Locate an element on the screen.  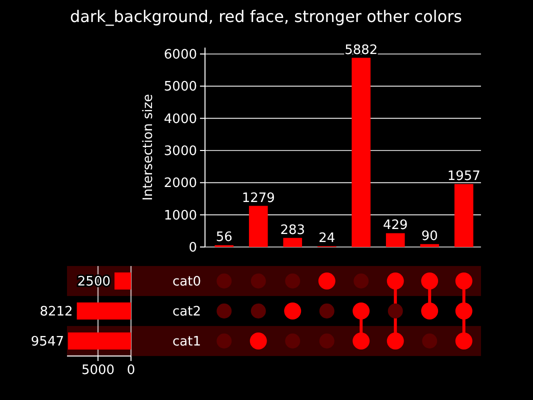
y-tick-label: 6000 is located at coordinates (180, 55).